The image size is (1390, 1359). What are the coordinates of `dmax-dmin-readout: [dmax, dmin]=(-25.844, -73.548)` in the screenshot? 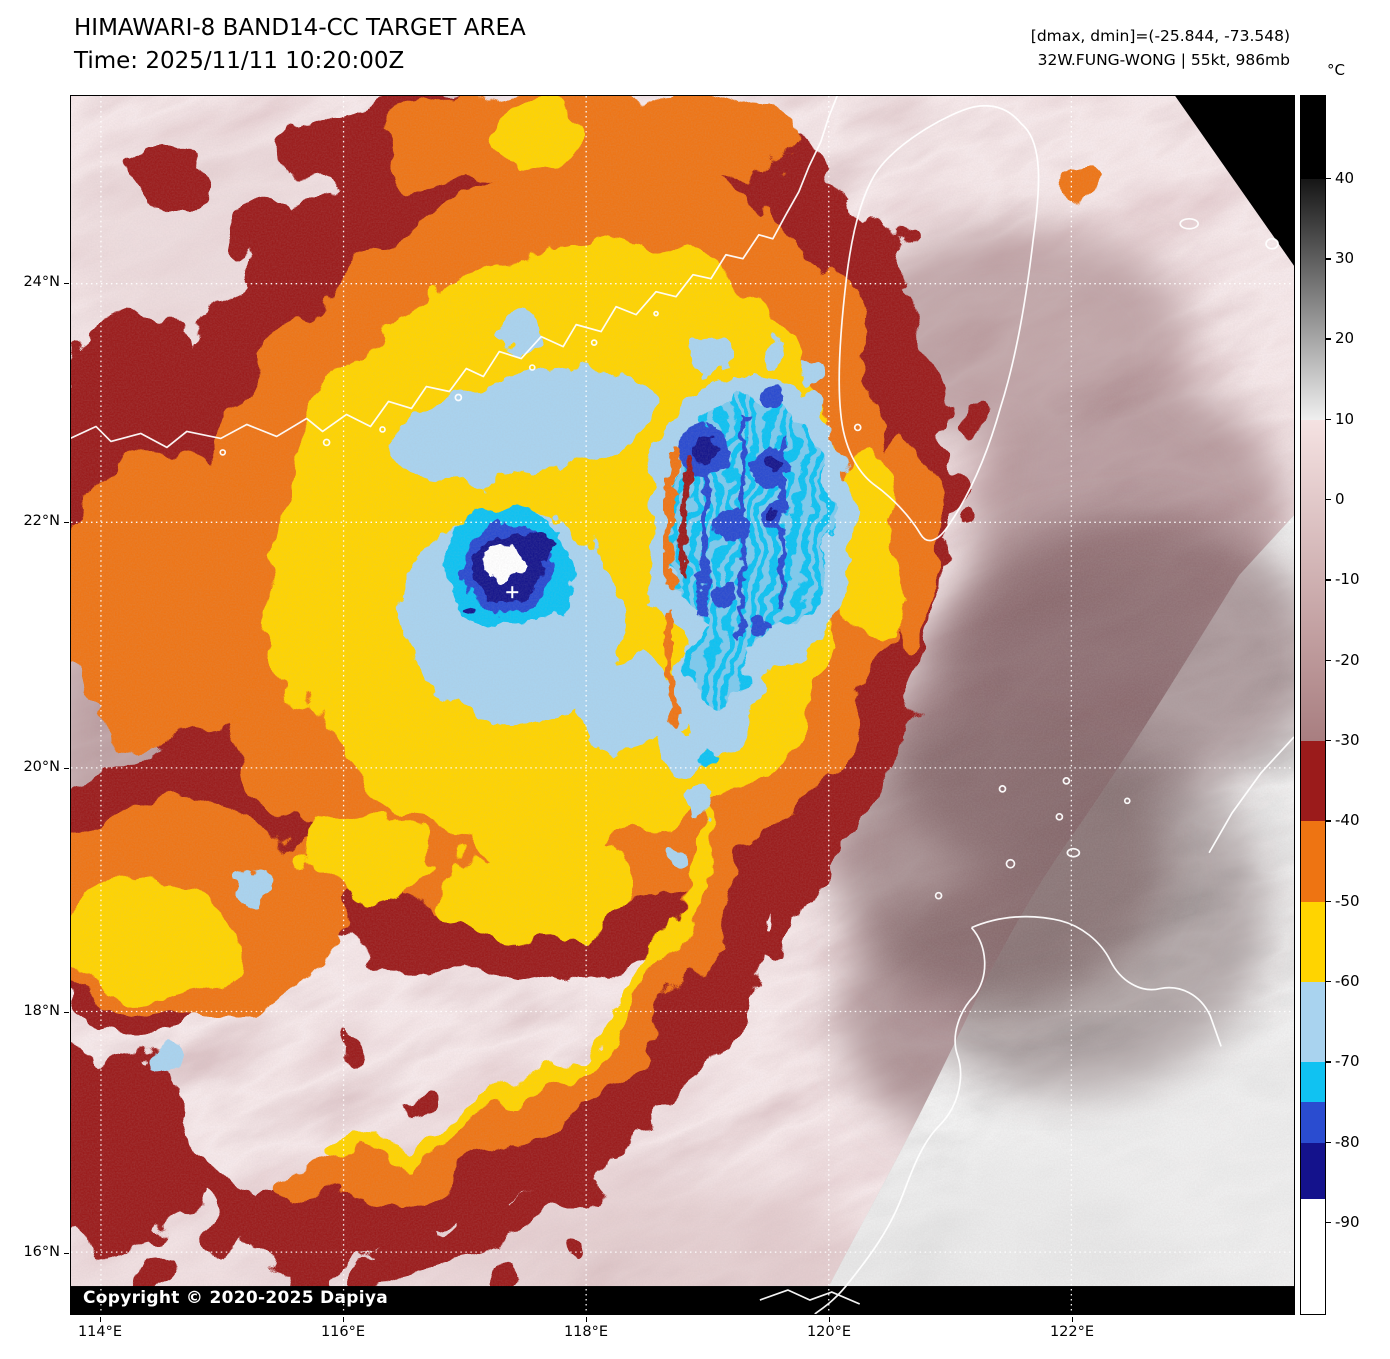 It's located at (1160, 36).